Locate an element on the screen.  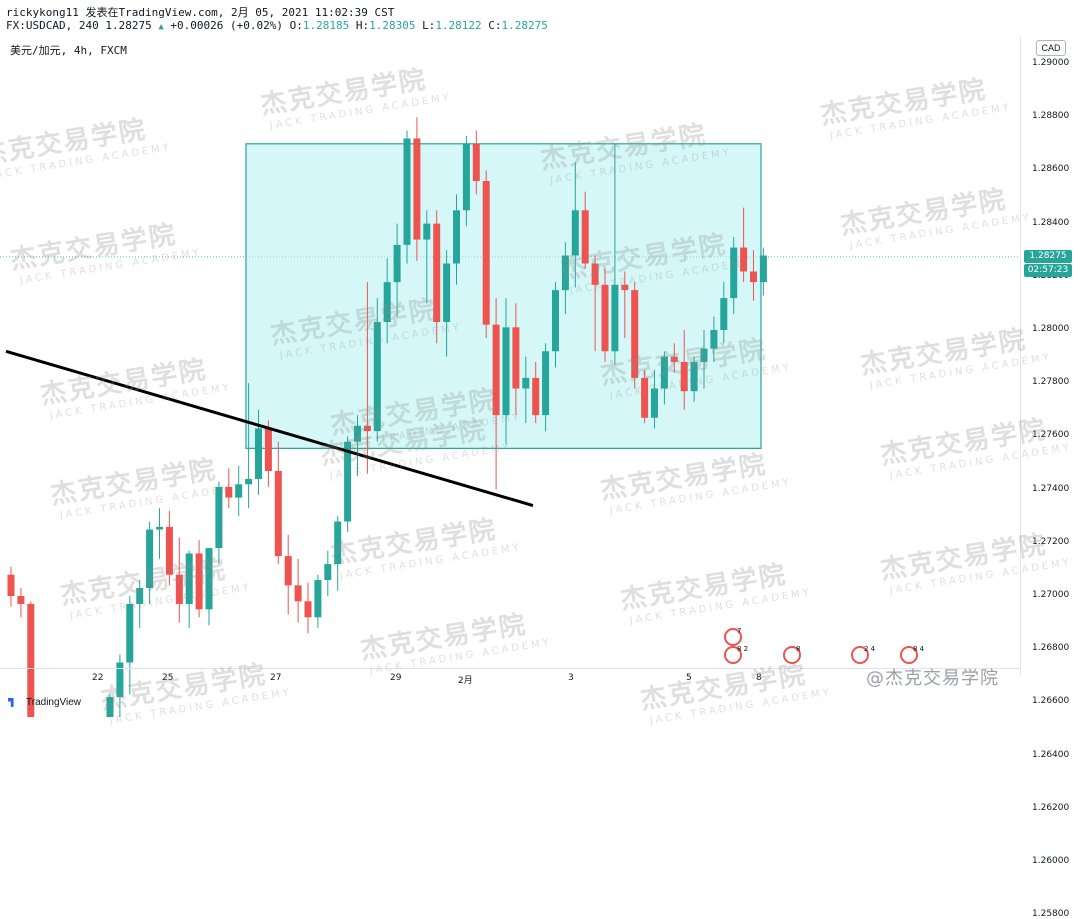
time-tick-label: 5 is located at coordinates (689, 678).